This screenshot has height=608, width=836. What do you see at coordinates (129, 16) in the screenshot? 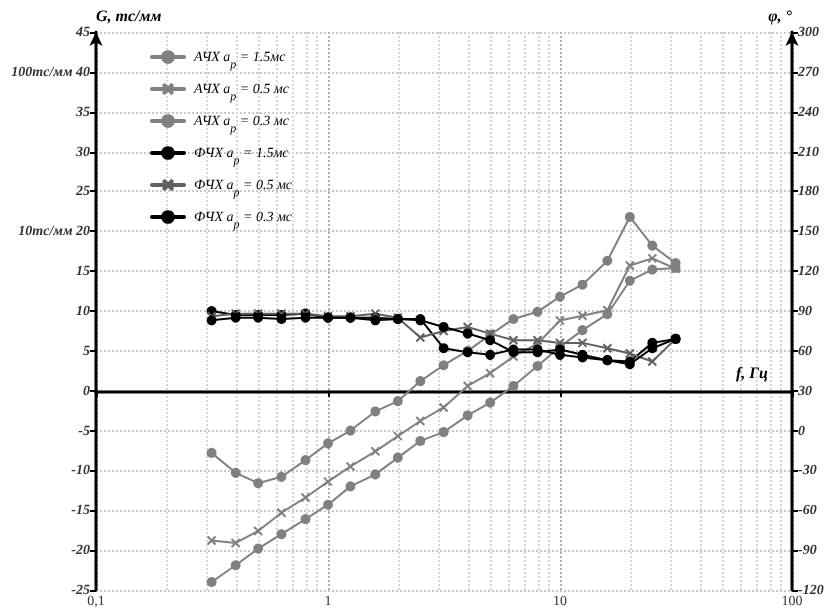
I see `y-axis-title: G, тс/мм` at bounding box center [129, 16].